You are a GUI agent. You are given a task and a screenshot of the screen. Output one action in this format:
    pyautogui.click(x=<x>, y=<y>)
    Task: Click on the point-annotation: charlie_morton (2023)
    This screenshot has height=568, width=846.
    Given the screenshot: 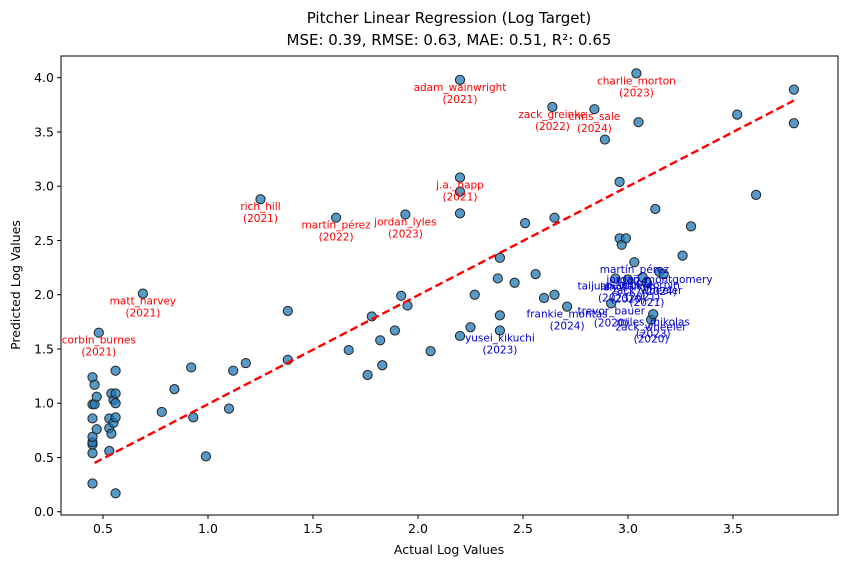 What is the action you would take?
    pyautogui.click(x=636, y=87)
    